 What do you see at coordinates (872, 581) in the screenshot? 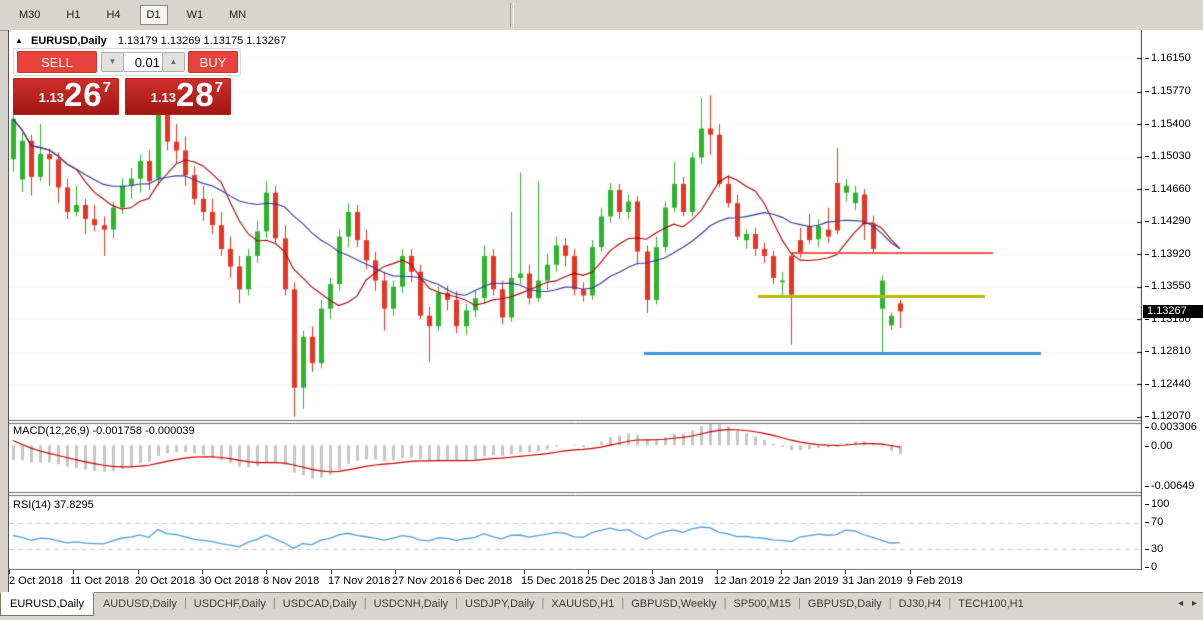
I see `date-axis-label: 31 Jan 2019` at bounding box center [872, 581].